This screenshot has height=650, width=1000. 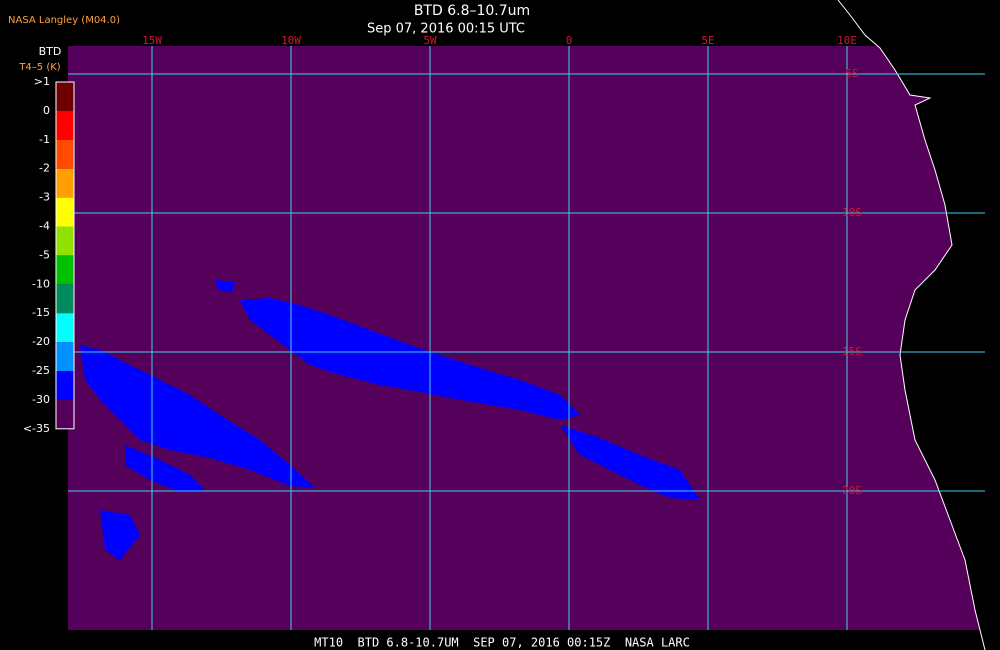 I want to click on latitude-label: 10S, so click(x=852, y=212).